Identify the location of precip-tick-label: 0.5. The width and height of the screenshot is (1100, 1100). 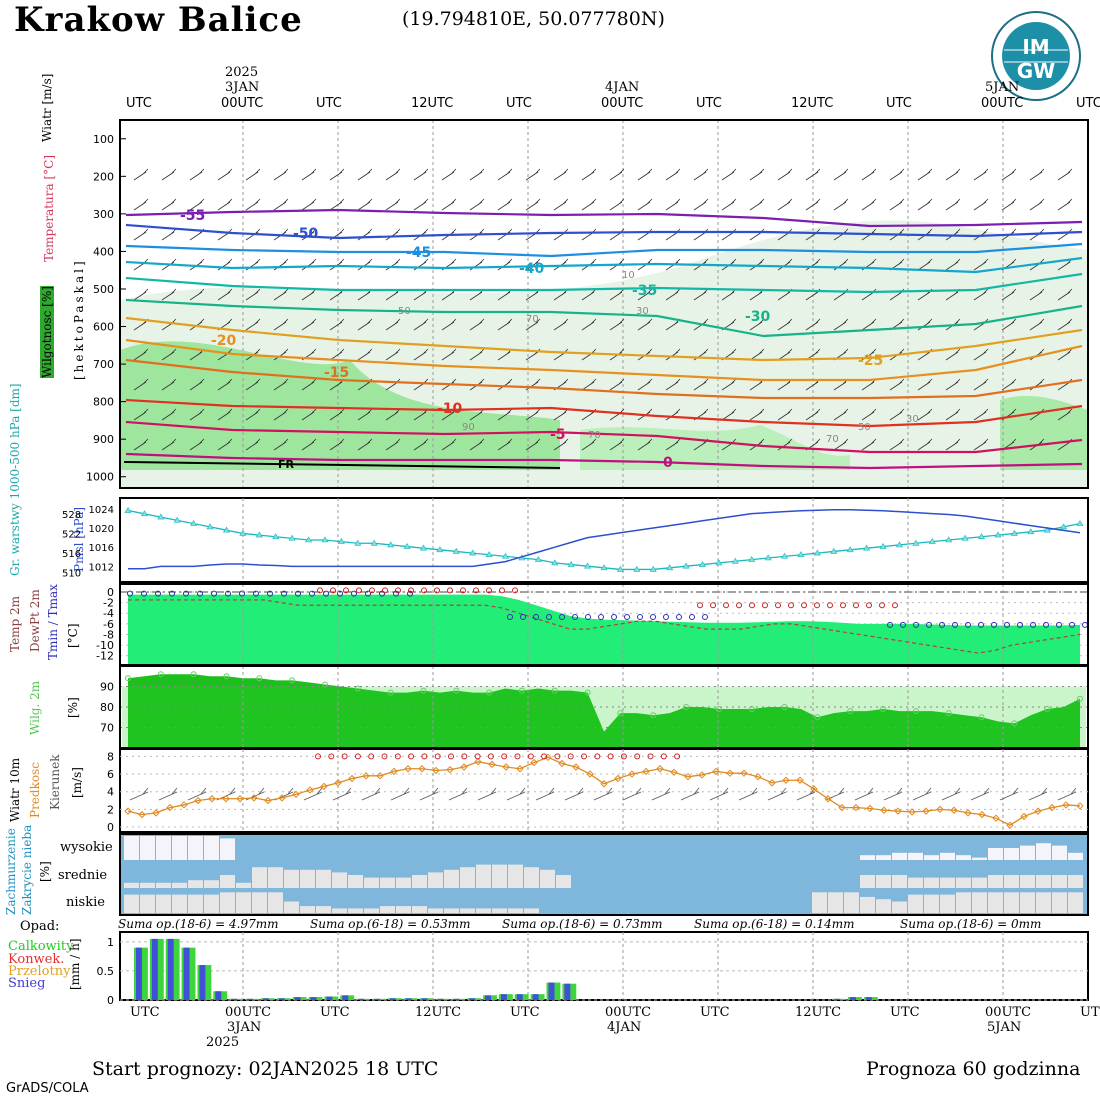
(106, 971).